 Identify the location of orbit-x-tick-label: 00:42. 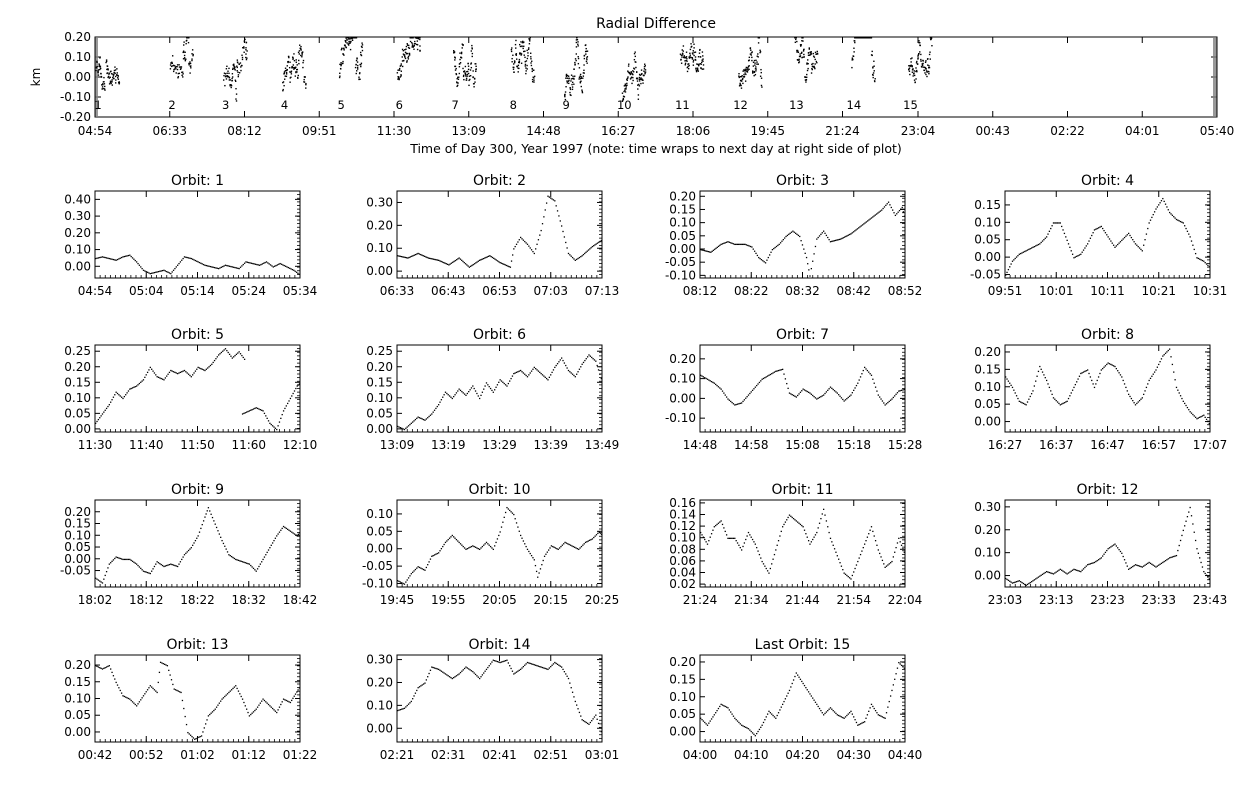
(95, 755).